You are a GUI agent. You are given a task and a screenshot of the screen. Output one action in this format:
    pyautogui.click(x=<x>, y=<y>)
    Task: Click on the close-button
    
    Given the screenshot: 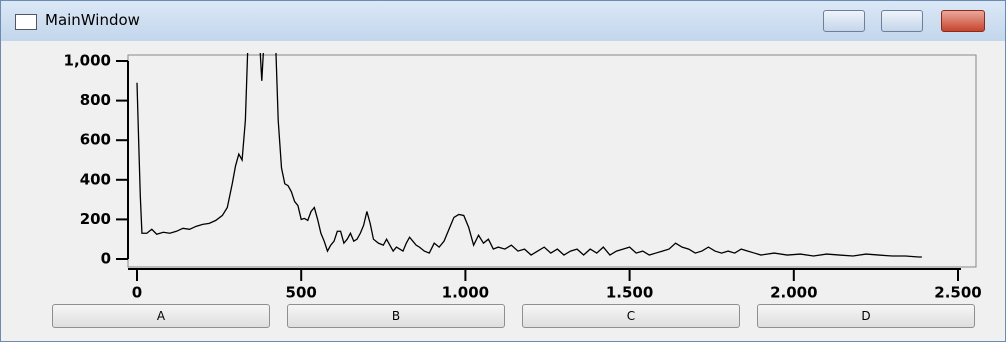 What is the action you would take?
    pyautogui.click(x=963, y=21)
    